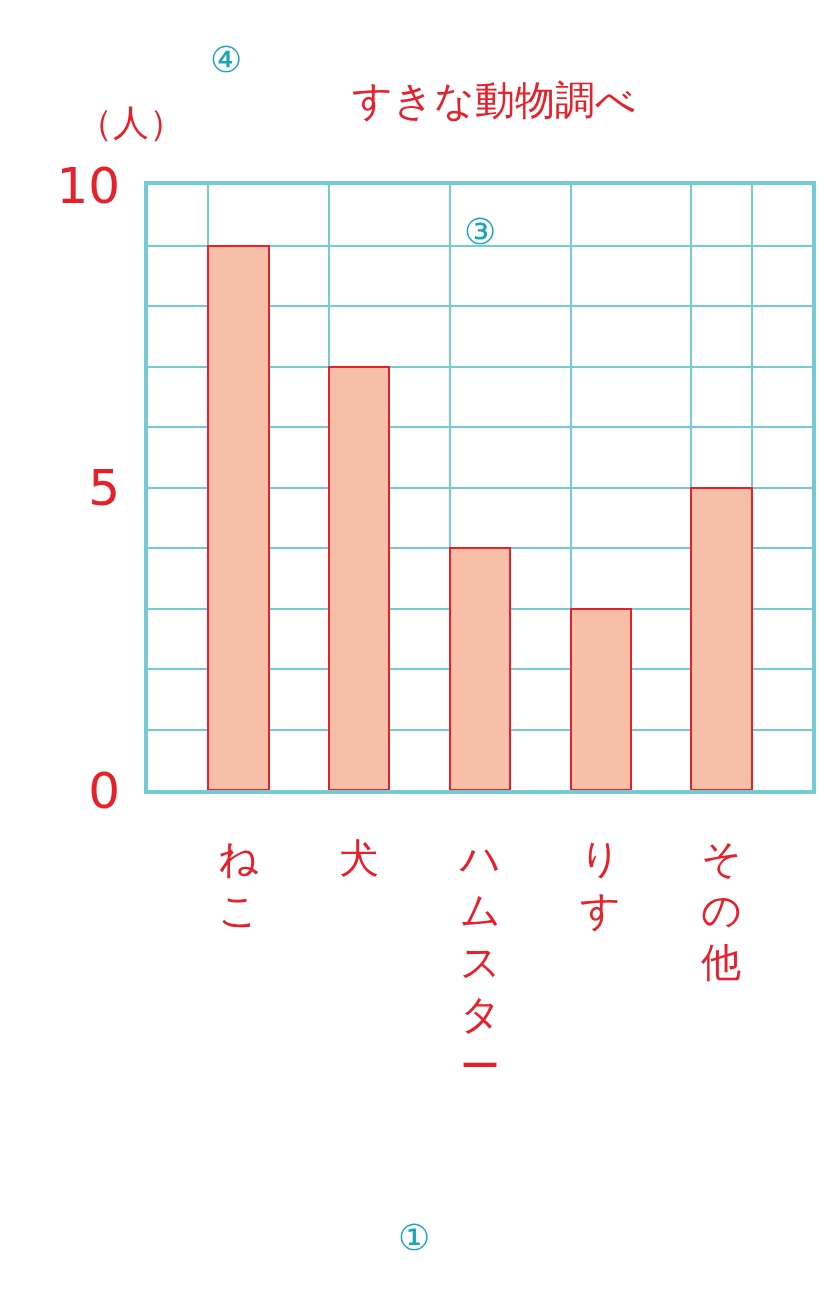 The width and height of the screenshot is (824, 1300). What do you see at coordinates (226, 59) in the screenshot?
I see `text: ④` at bounding box center [226, 59].